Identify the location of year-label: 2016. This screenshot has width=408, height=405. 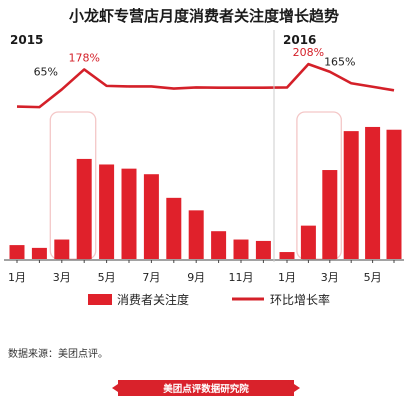
(299, 40).